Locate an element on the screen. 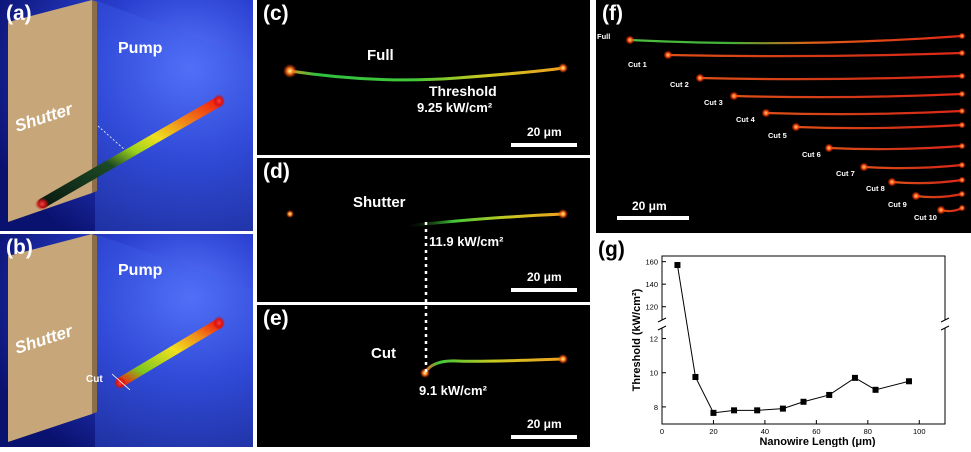 This screenshot has height=452, width=971. x-tick-label: 20 is located at coordinates (713, 431).